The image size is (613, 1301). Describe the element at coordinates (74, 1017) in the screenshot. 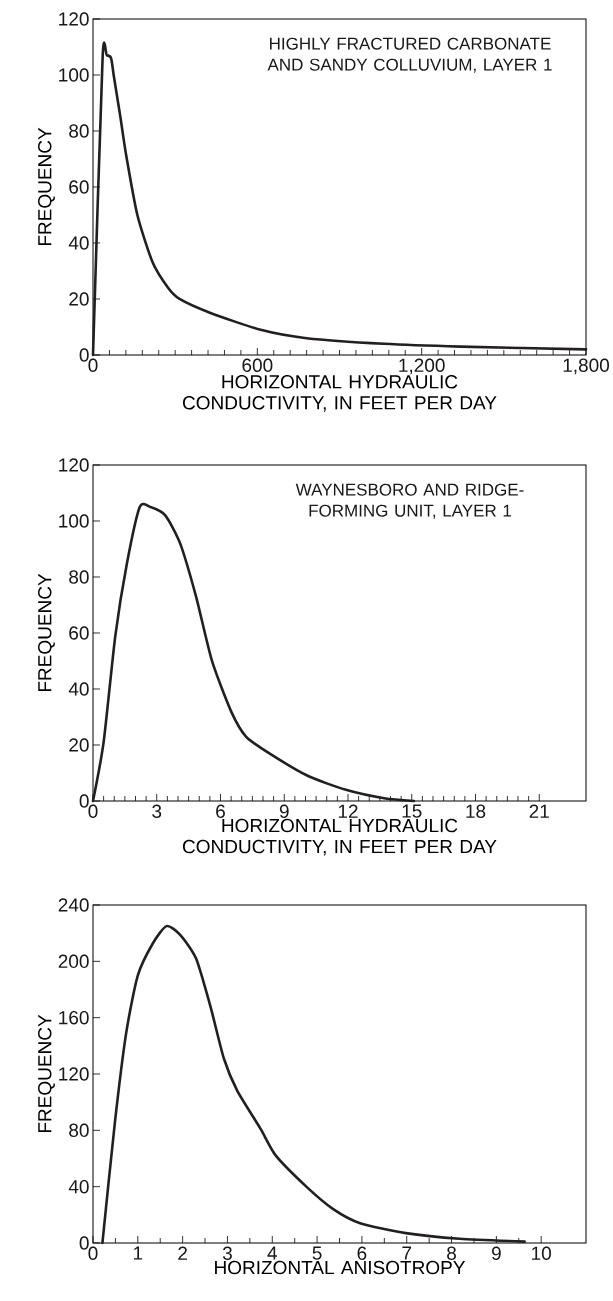

I see `y-tick-label: 160` at that location.